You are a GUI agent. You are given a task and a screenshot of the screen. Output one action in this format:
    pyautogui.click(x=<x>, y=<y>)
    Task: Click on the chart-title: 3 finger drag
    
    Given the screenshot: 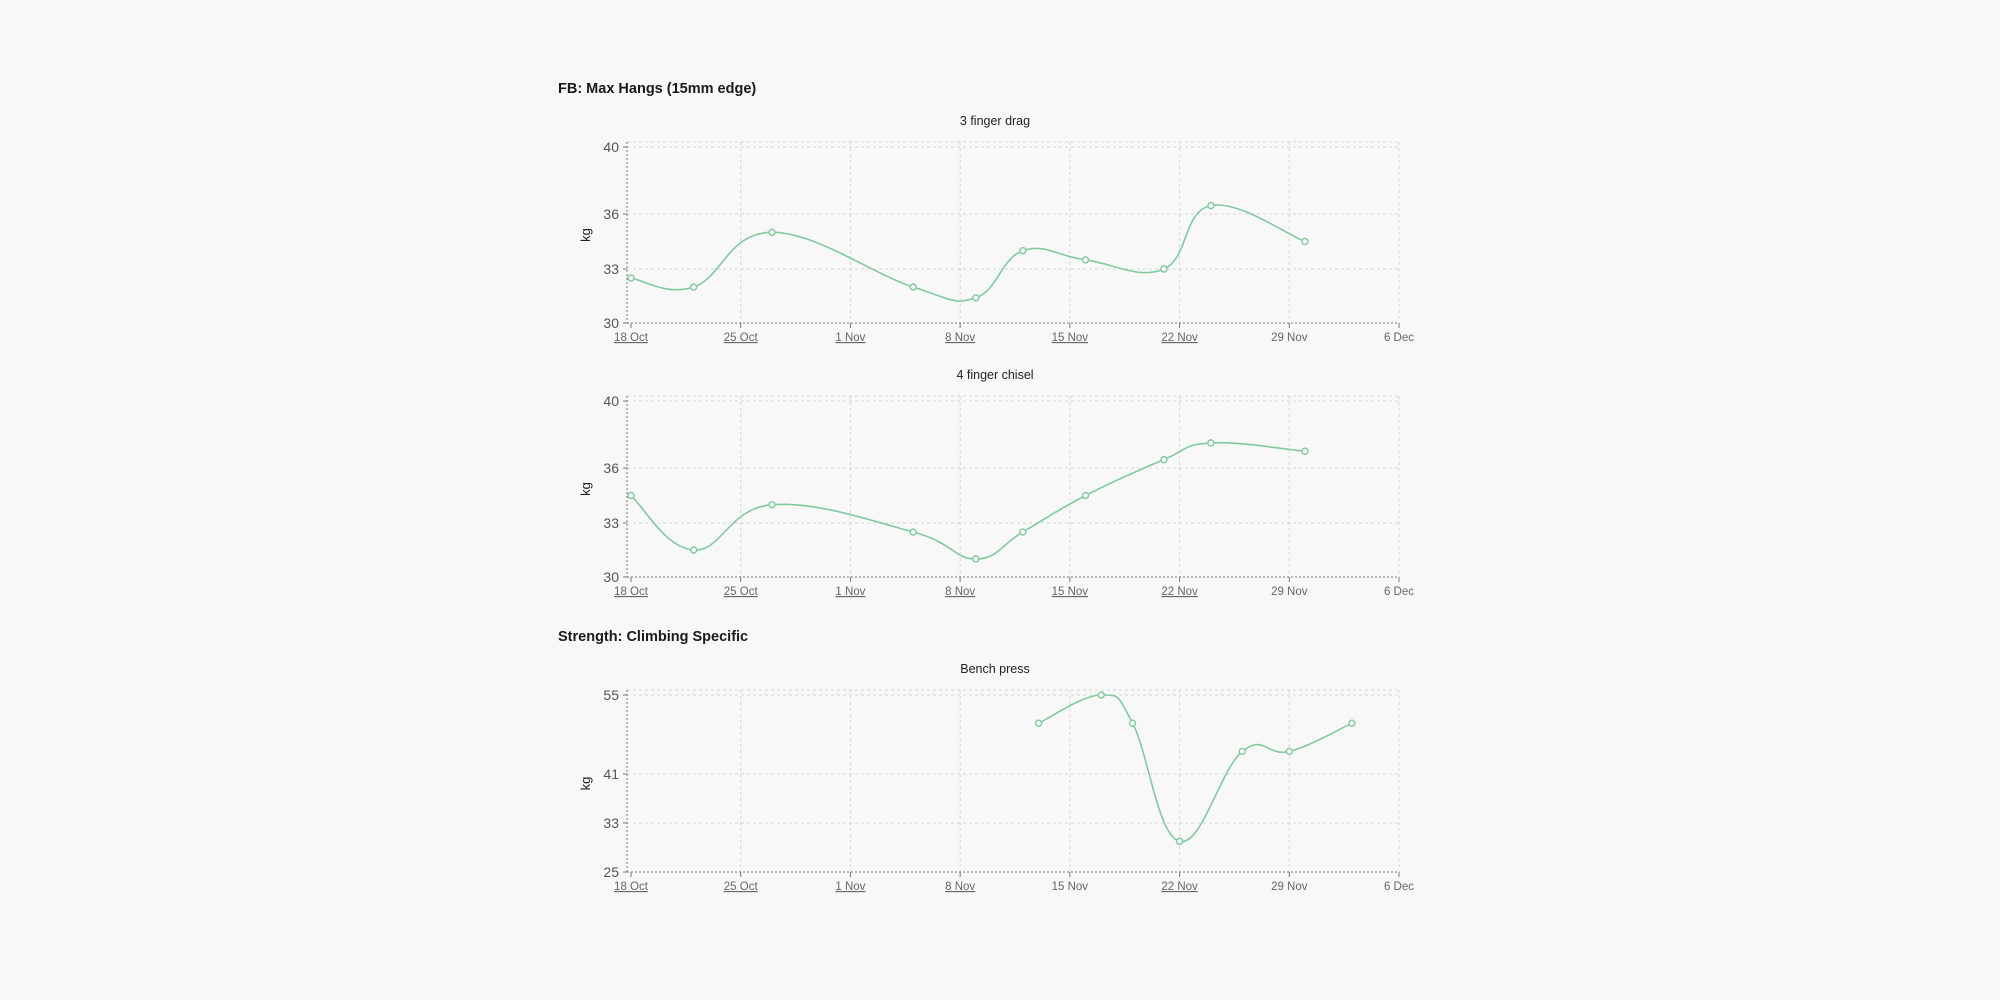 What is the action you would take?
    pyautogui.click(x=995, y=121)
    